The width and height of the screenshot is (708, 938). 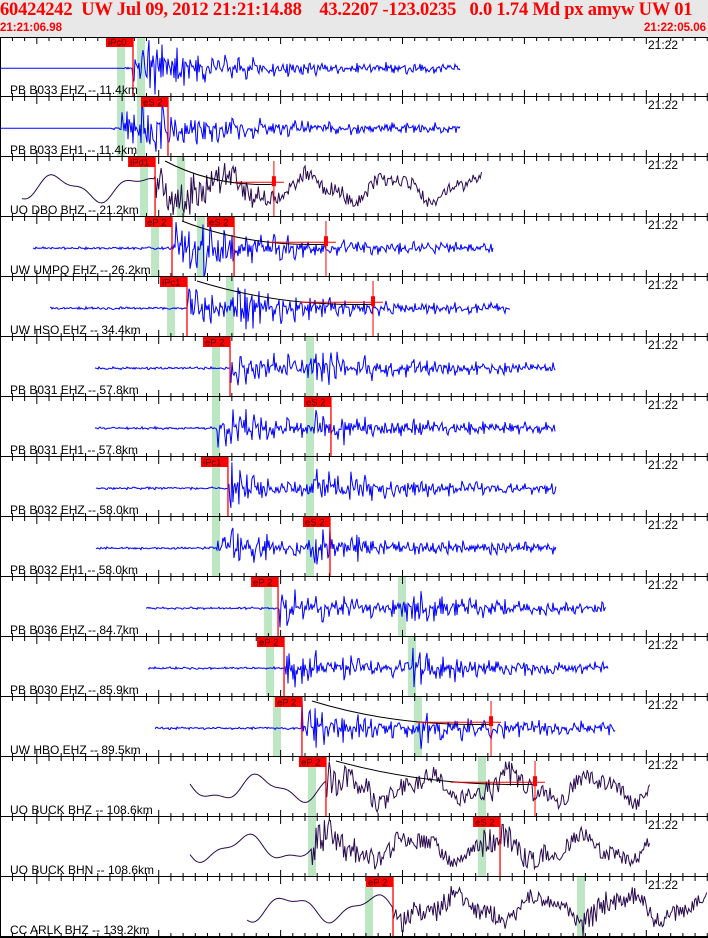 I want to click on station-label: PB B033 EHZ -- 11.4km, so click(x=74, y=90).